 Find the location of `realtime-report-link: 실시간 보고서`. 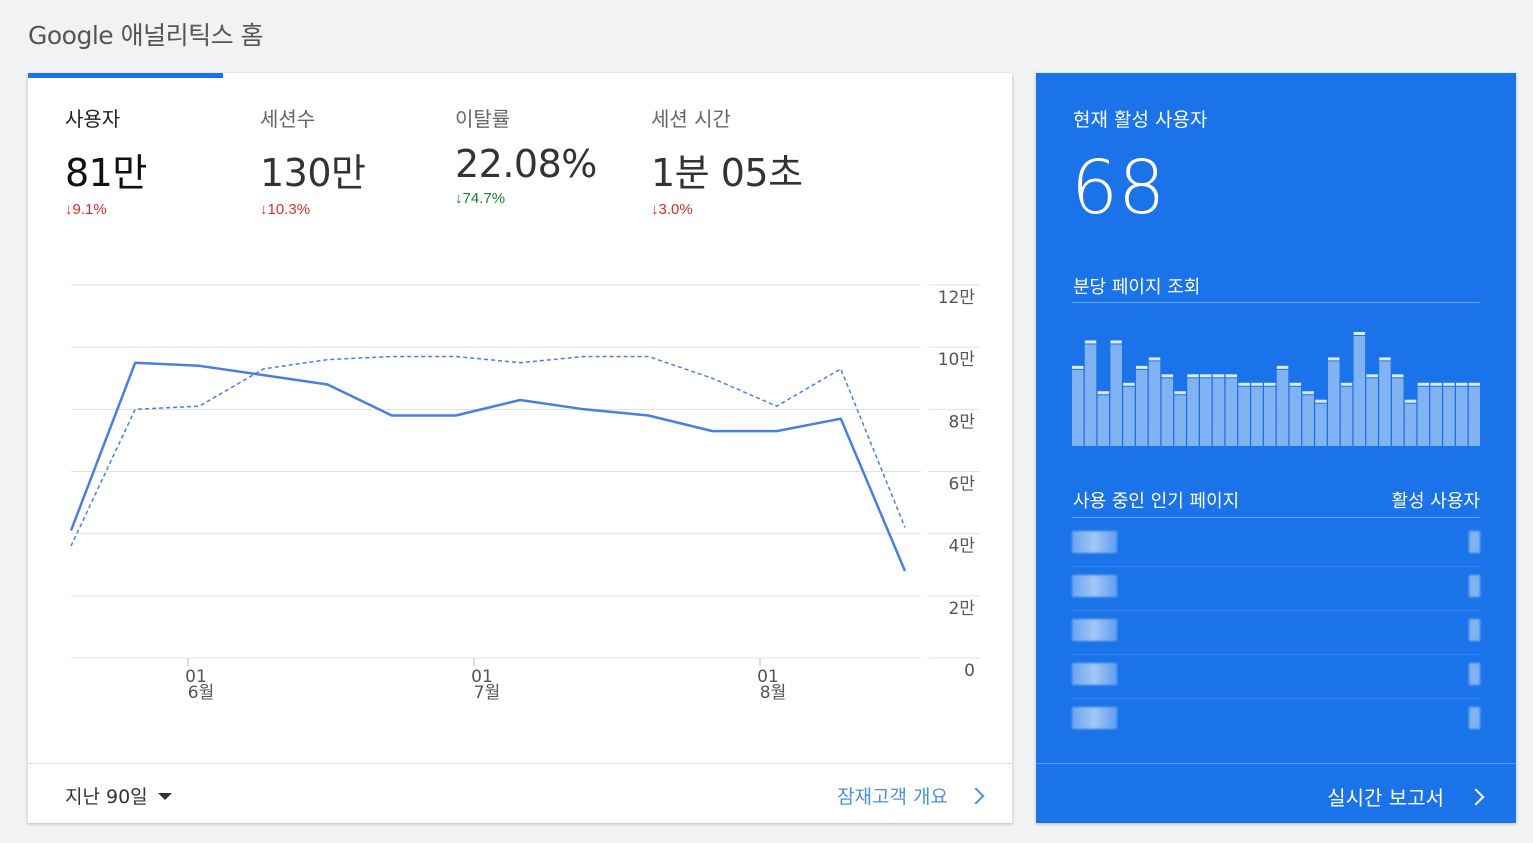

realtime-report-link: 실시간 보고서 is located at coordinates (1406, 796).